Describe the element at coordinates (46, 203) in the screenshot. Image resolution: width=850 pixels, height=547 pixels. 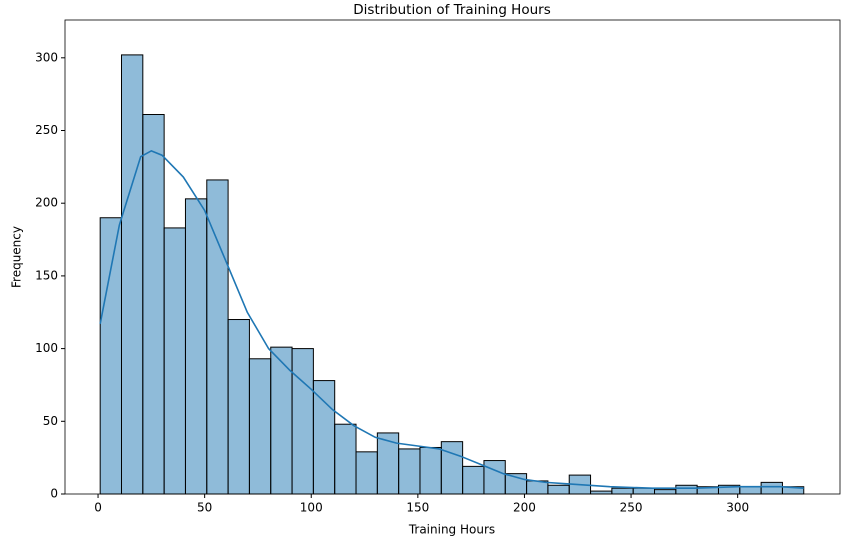
I see `y-tick-label: 200` at that location.